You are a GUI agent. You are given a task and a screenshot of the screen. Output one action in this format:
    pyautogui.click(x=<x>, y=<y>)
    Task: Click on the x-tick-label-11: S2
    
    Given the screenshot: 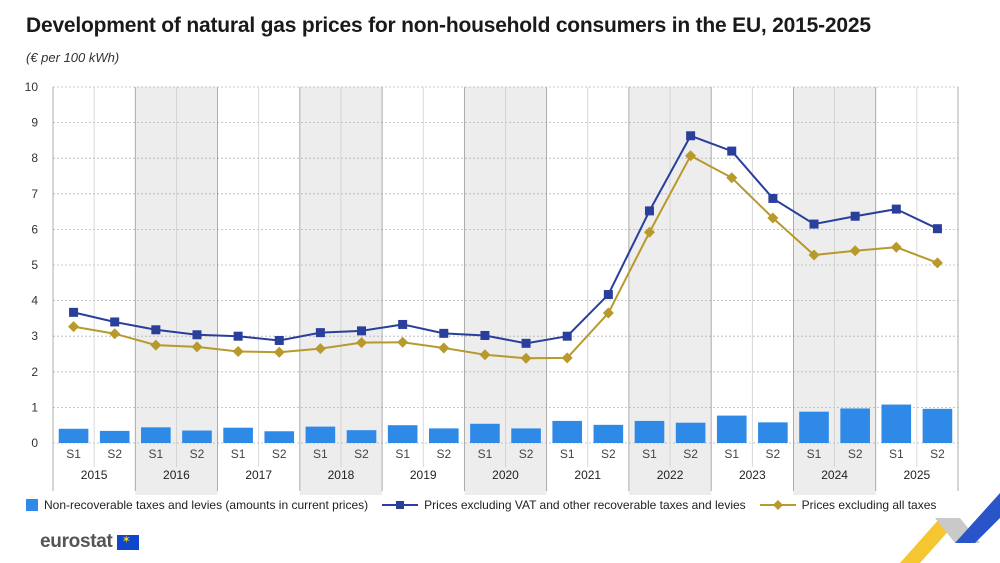 What is the action you would take?
    pyautogui.click(x=526, y=454)
    